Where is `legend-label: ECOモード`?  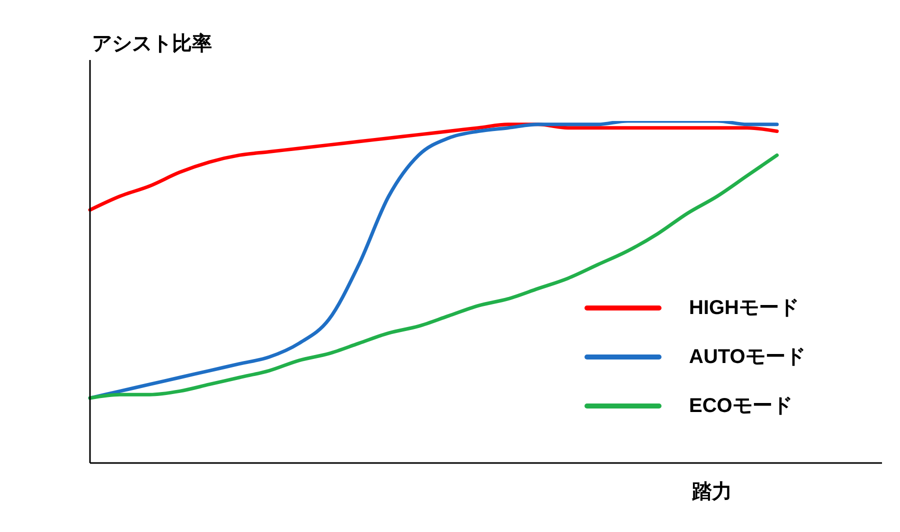
legend-label: ECOモード is located at coordinates (740, 406).